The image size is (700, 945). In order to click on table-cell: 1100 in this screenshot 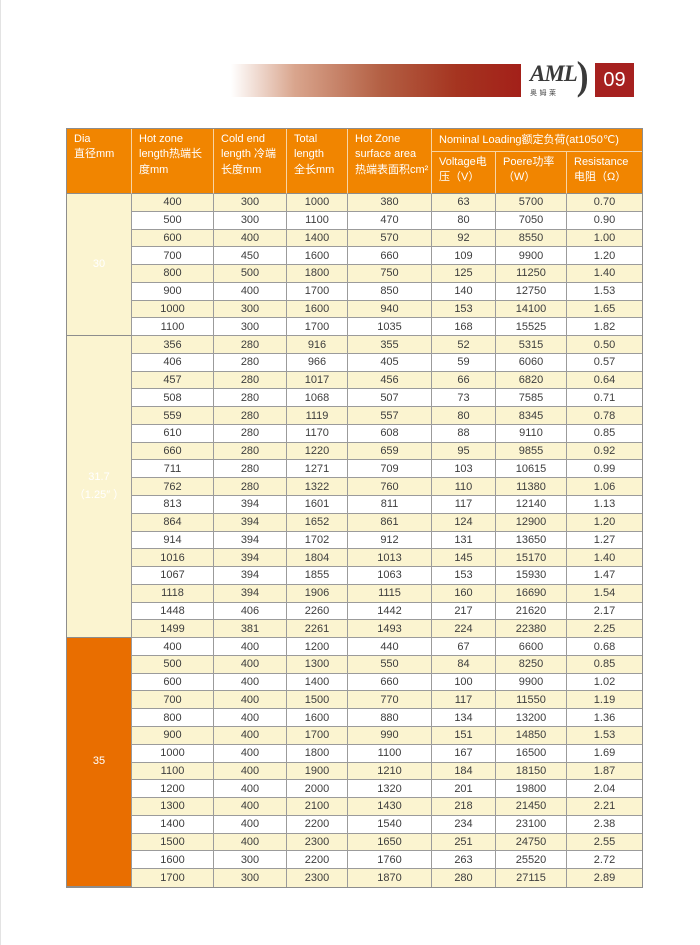, I will do `click(173, 771)`.